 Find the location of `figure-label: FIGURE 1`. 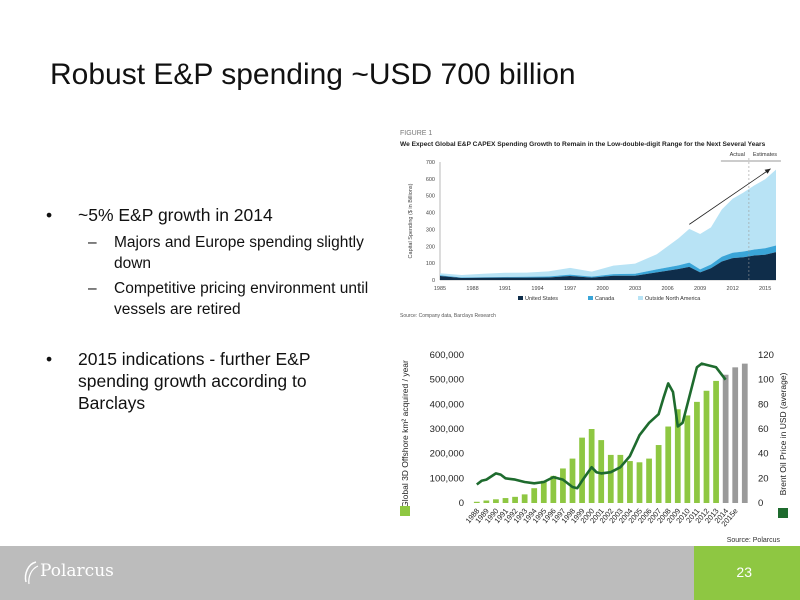

figure-label: FIGURE 1 is located at coordinates (416, 133).